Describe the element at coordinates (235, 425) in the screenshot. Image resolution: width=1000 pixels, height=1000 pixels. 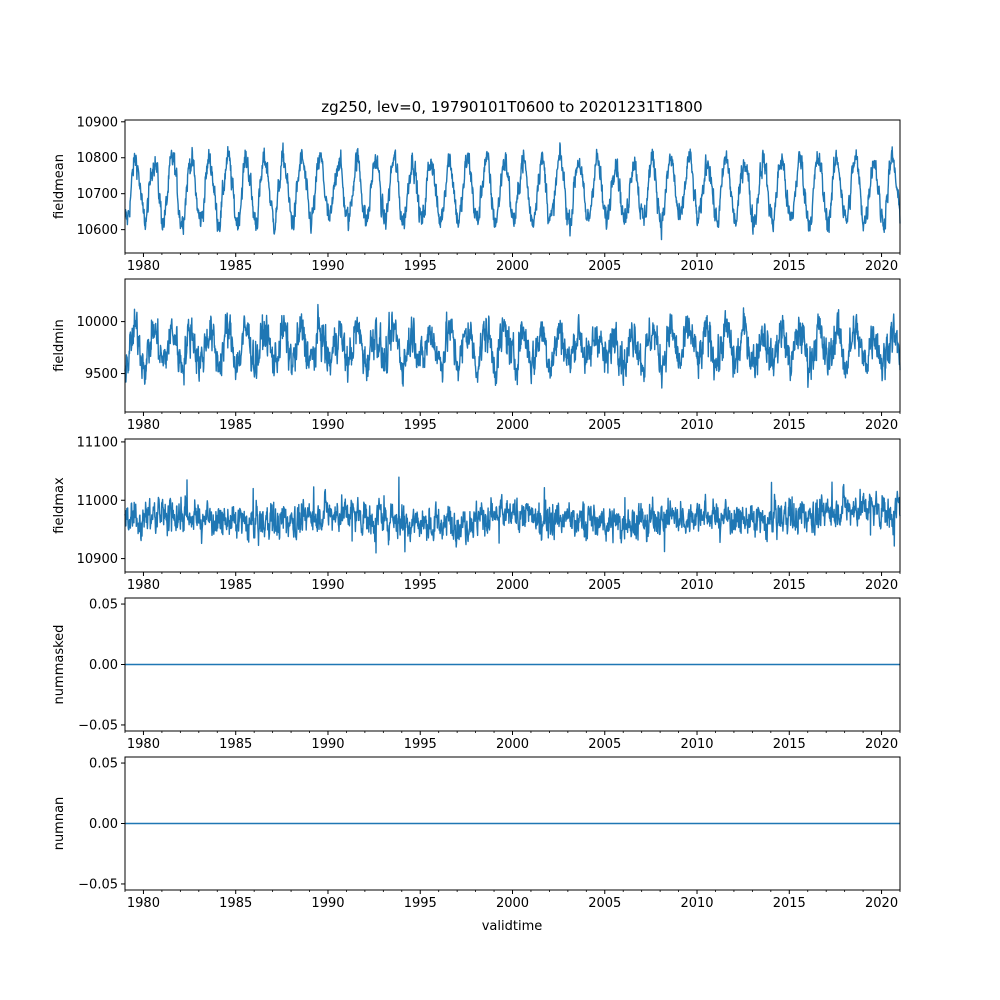
I see `fieldmin-x-tick-label: 1985` at that location.